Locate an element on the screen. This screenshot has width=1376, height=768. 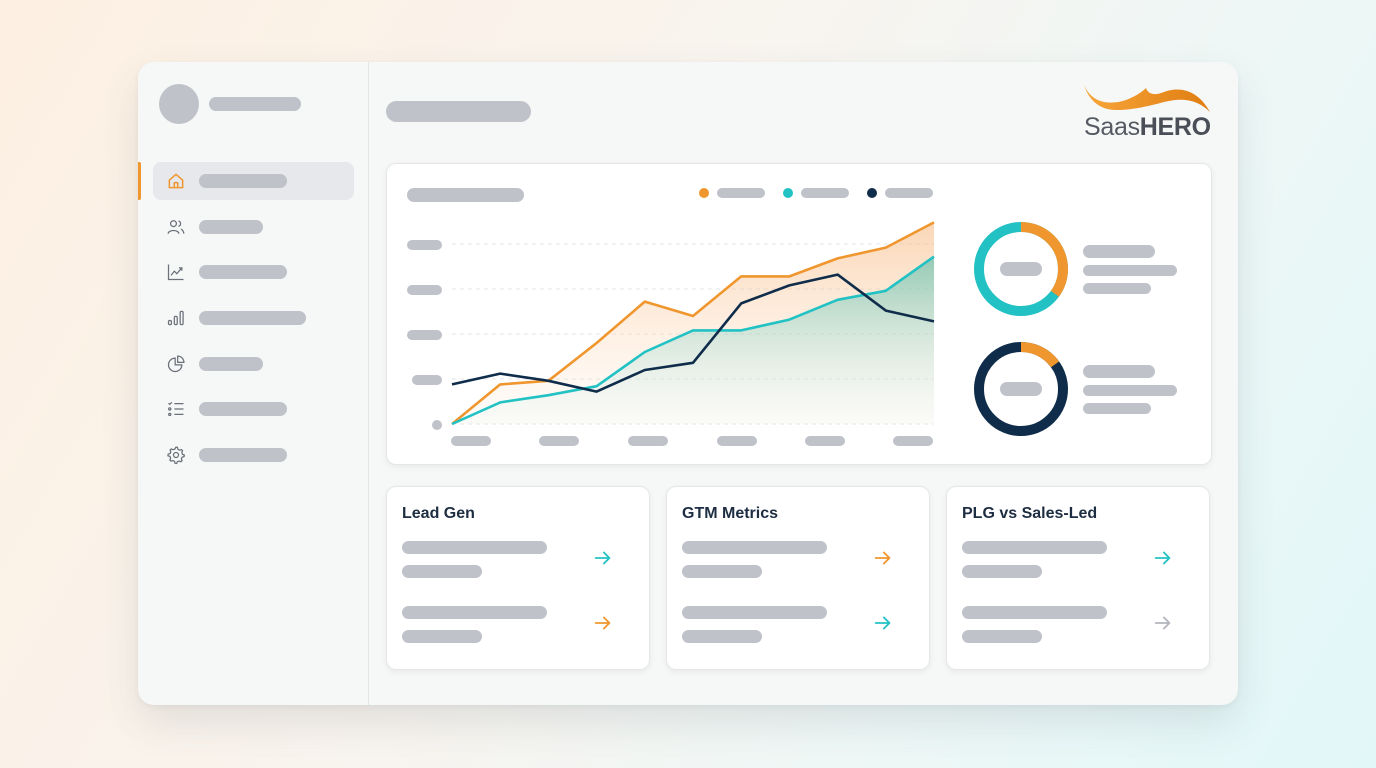
chart-title is located at coordinates (465, 195).